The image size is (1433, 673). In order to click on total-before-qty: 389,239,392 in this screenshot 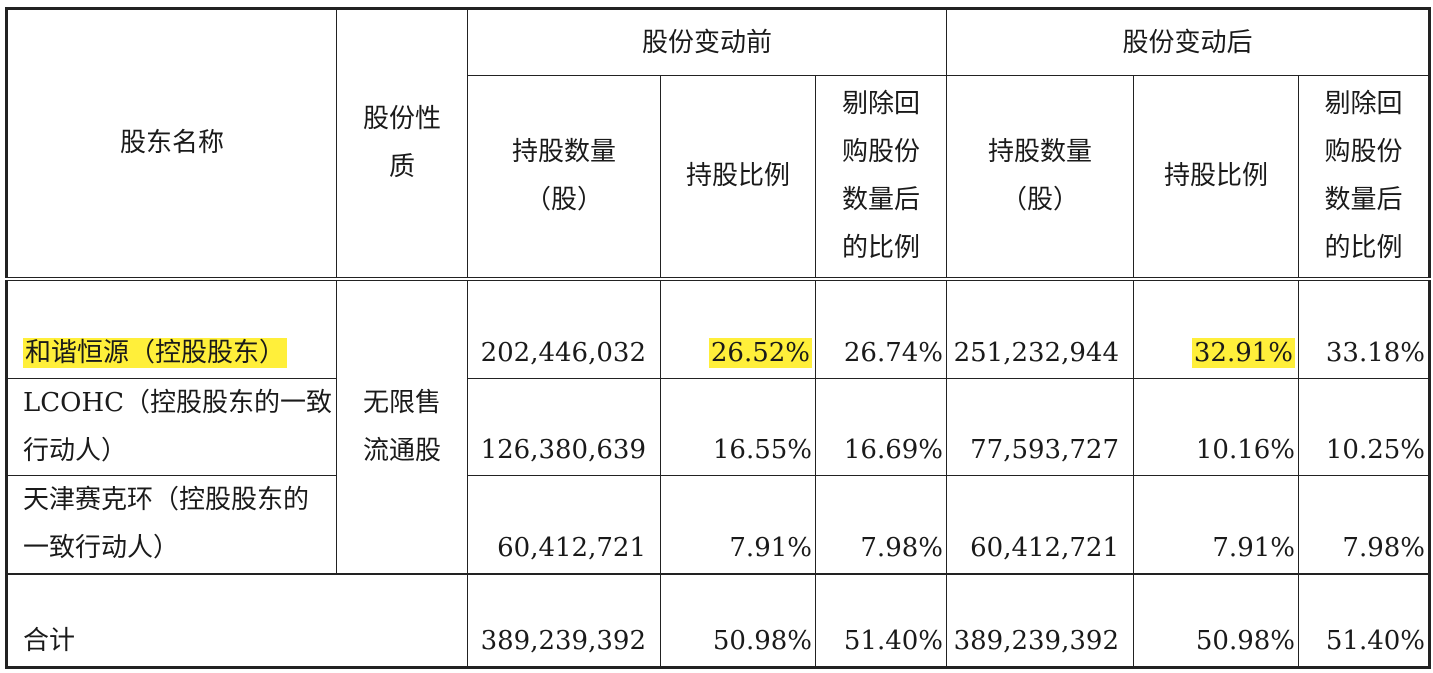, I will do `click(564, 620)`.